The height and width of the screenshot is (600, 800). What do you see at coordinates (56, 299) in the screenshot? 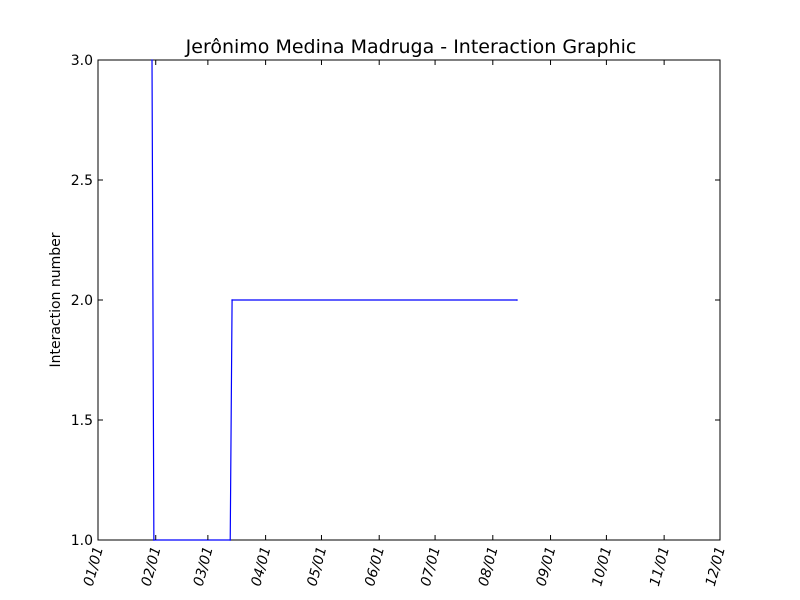
I see `y-axis-label: Interaction number` at bounding box center [56, 299].